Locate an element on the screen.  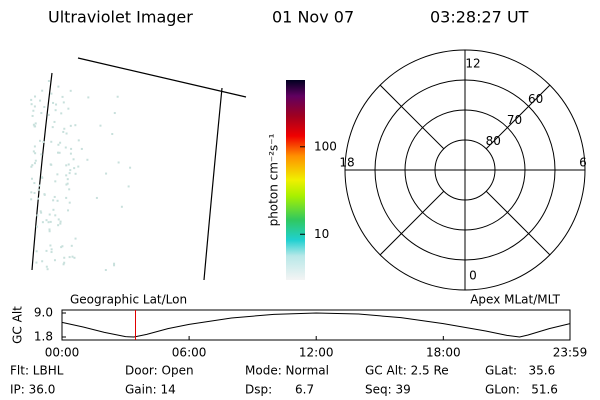
y-tick-label: 1.8 is located at coordinates (43, 337).